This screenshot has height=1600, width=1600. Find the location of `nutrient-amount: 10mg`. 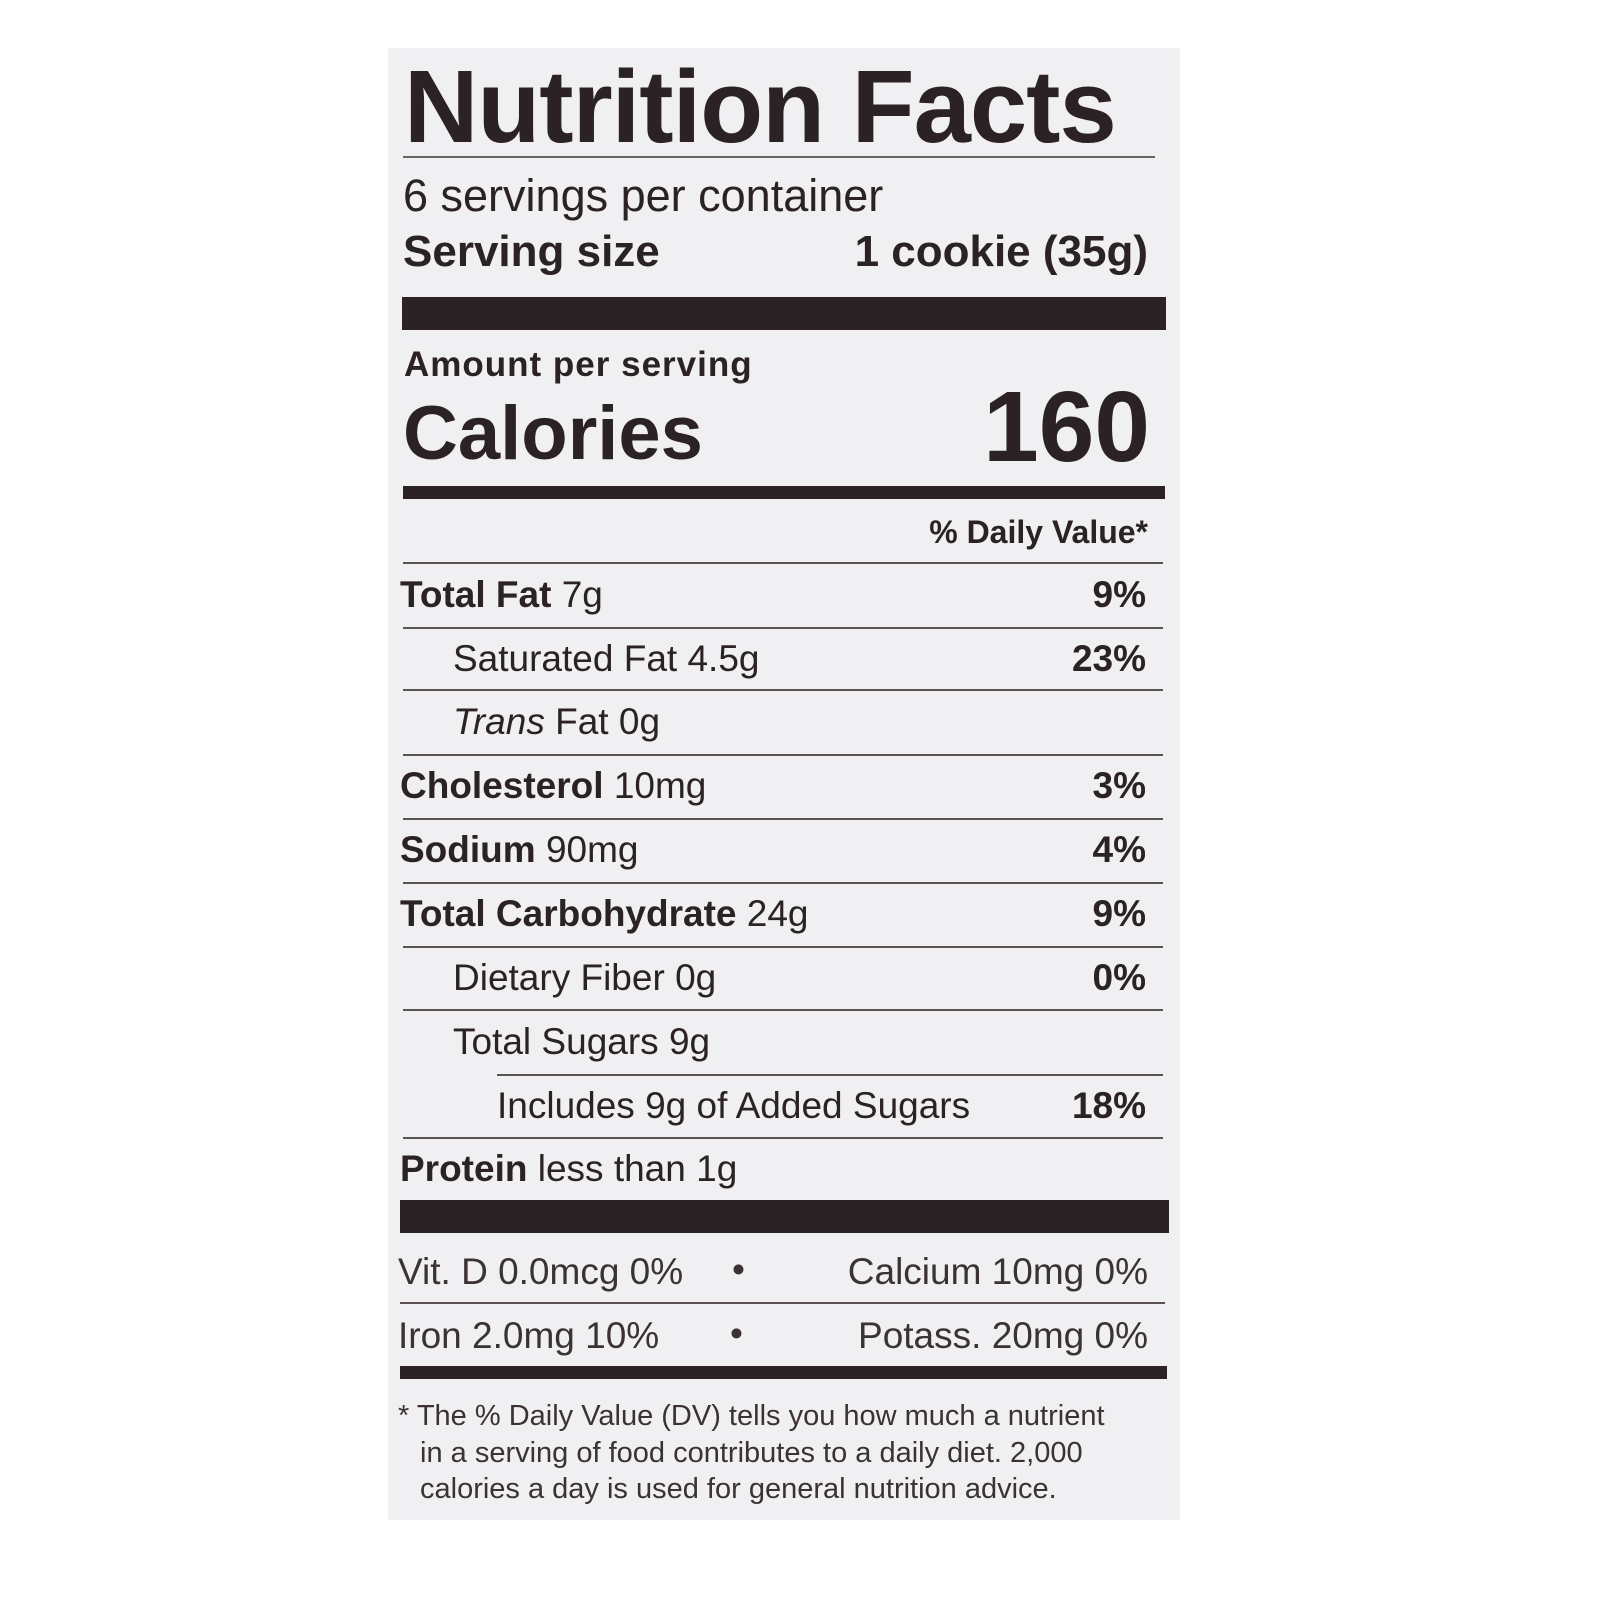

nutrient-amount: 10mg is located at coordinates (660, 785).